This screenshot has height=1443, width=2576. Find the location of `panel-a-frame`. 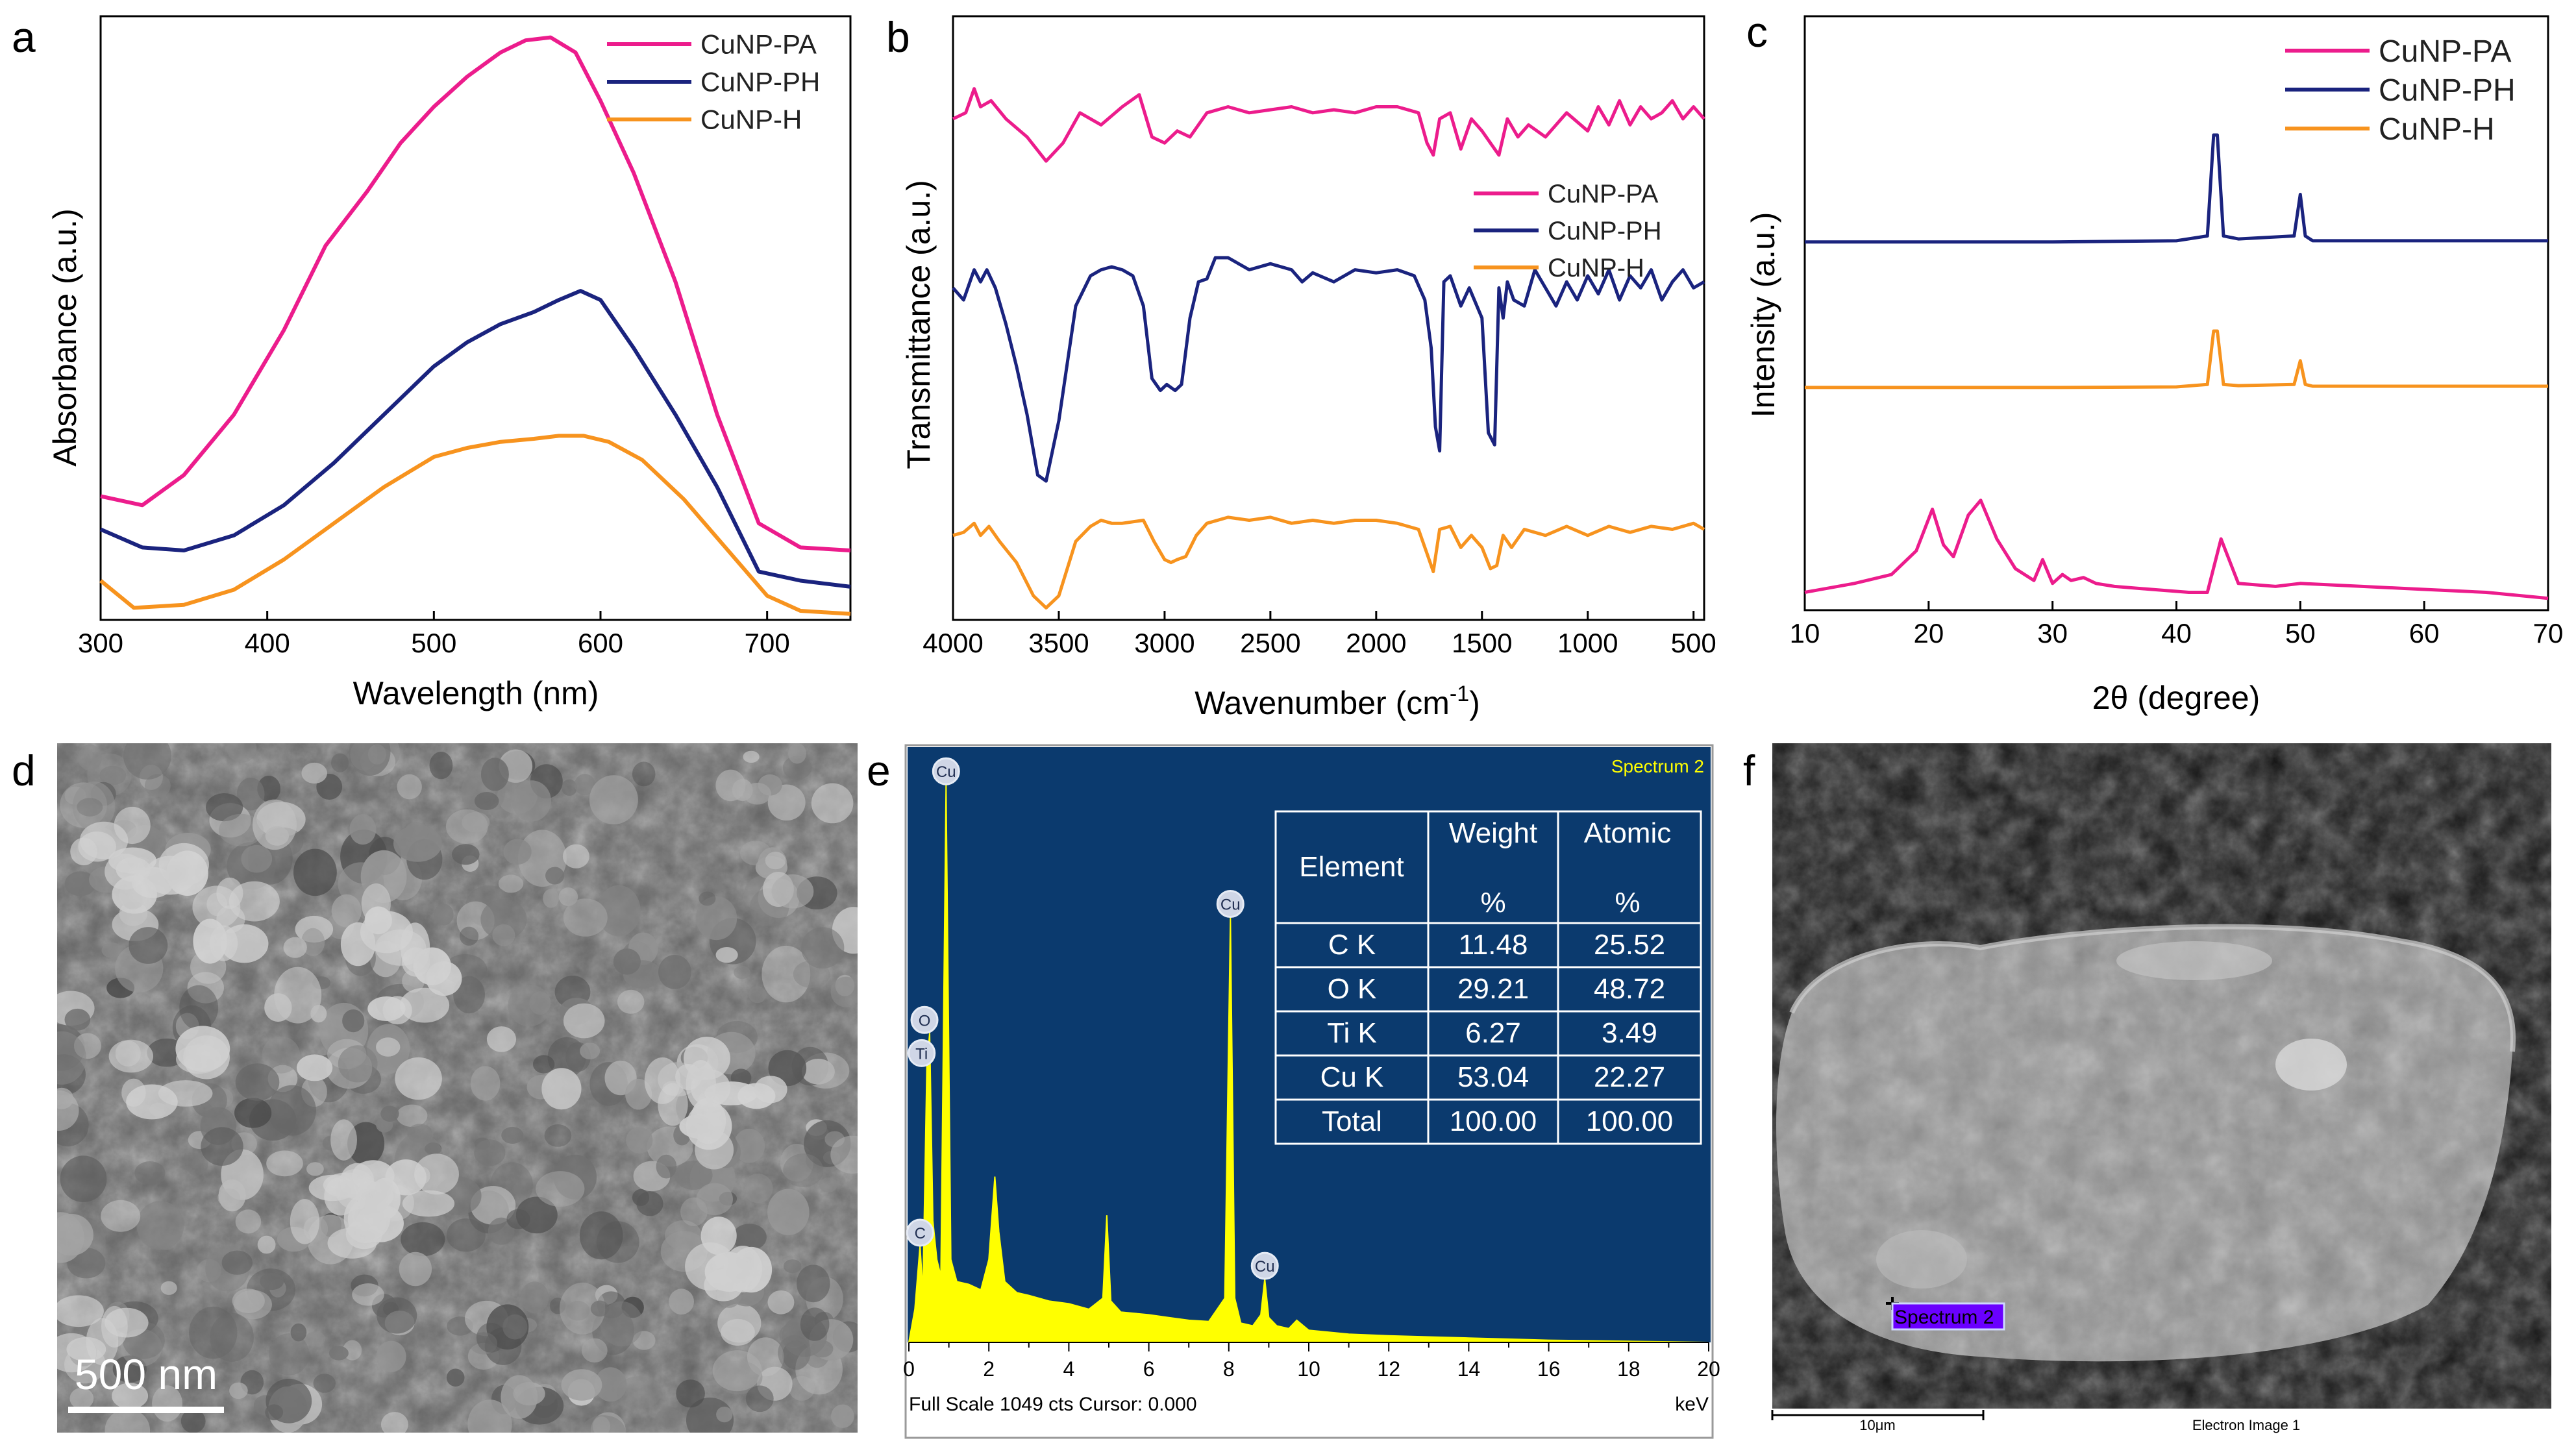

panel-a-frame is located at coordinates (475, 318).